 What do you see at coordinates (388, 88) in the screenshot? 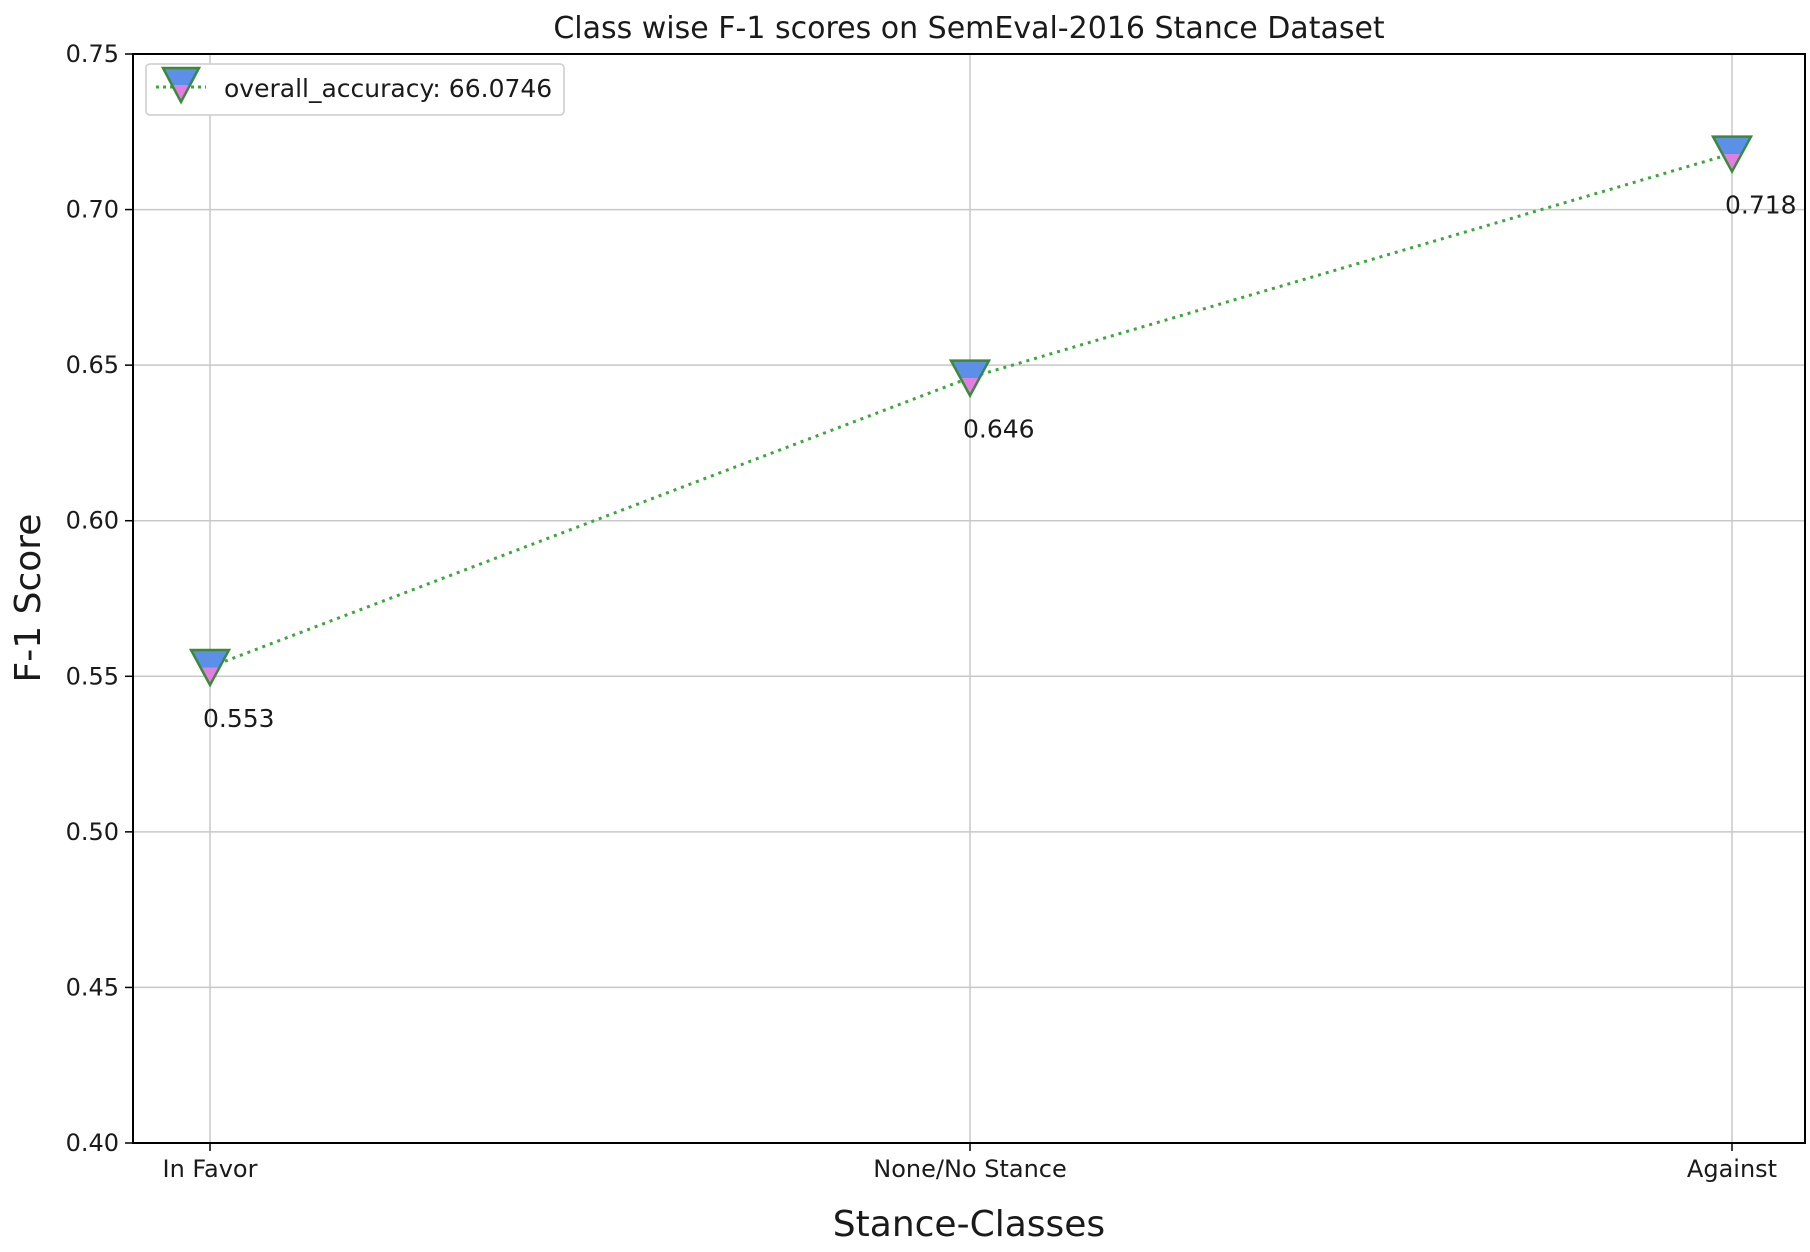
I see `legend-label: overall_accuracy: 66.0746` at bounding box center [388, 88].